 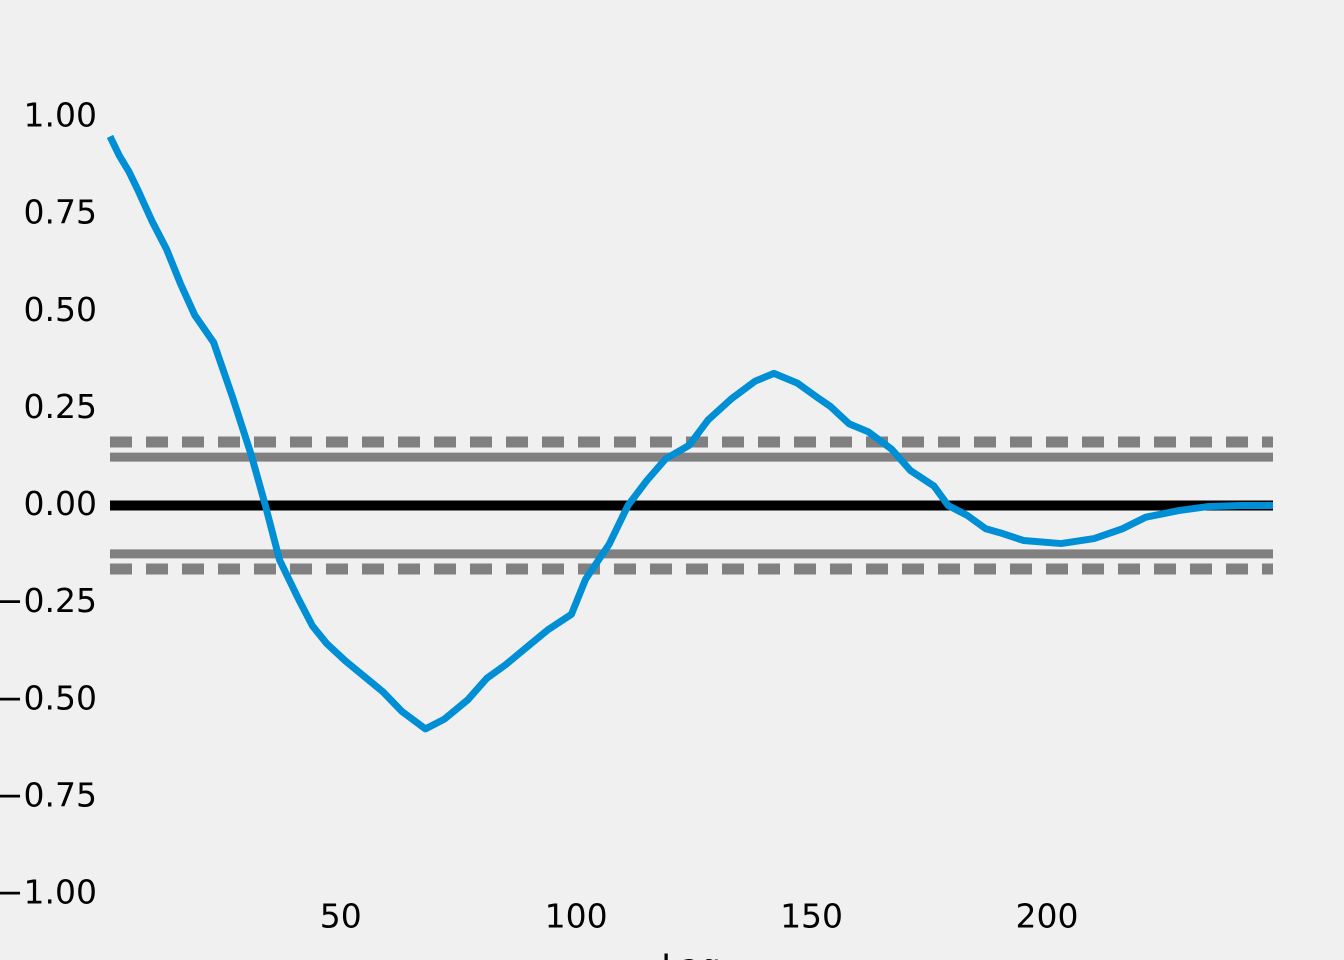 What do you see at coordinates (48, 794) in the screenshot?
I see `y-tick-label: −0.75` at bounding box center [48, 794].